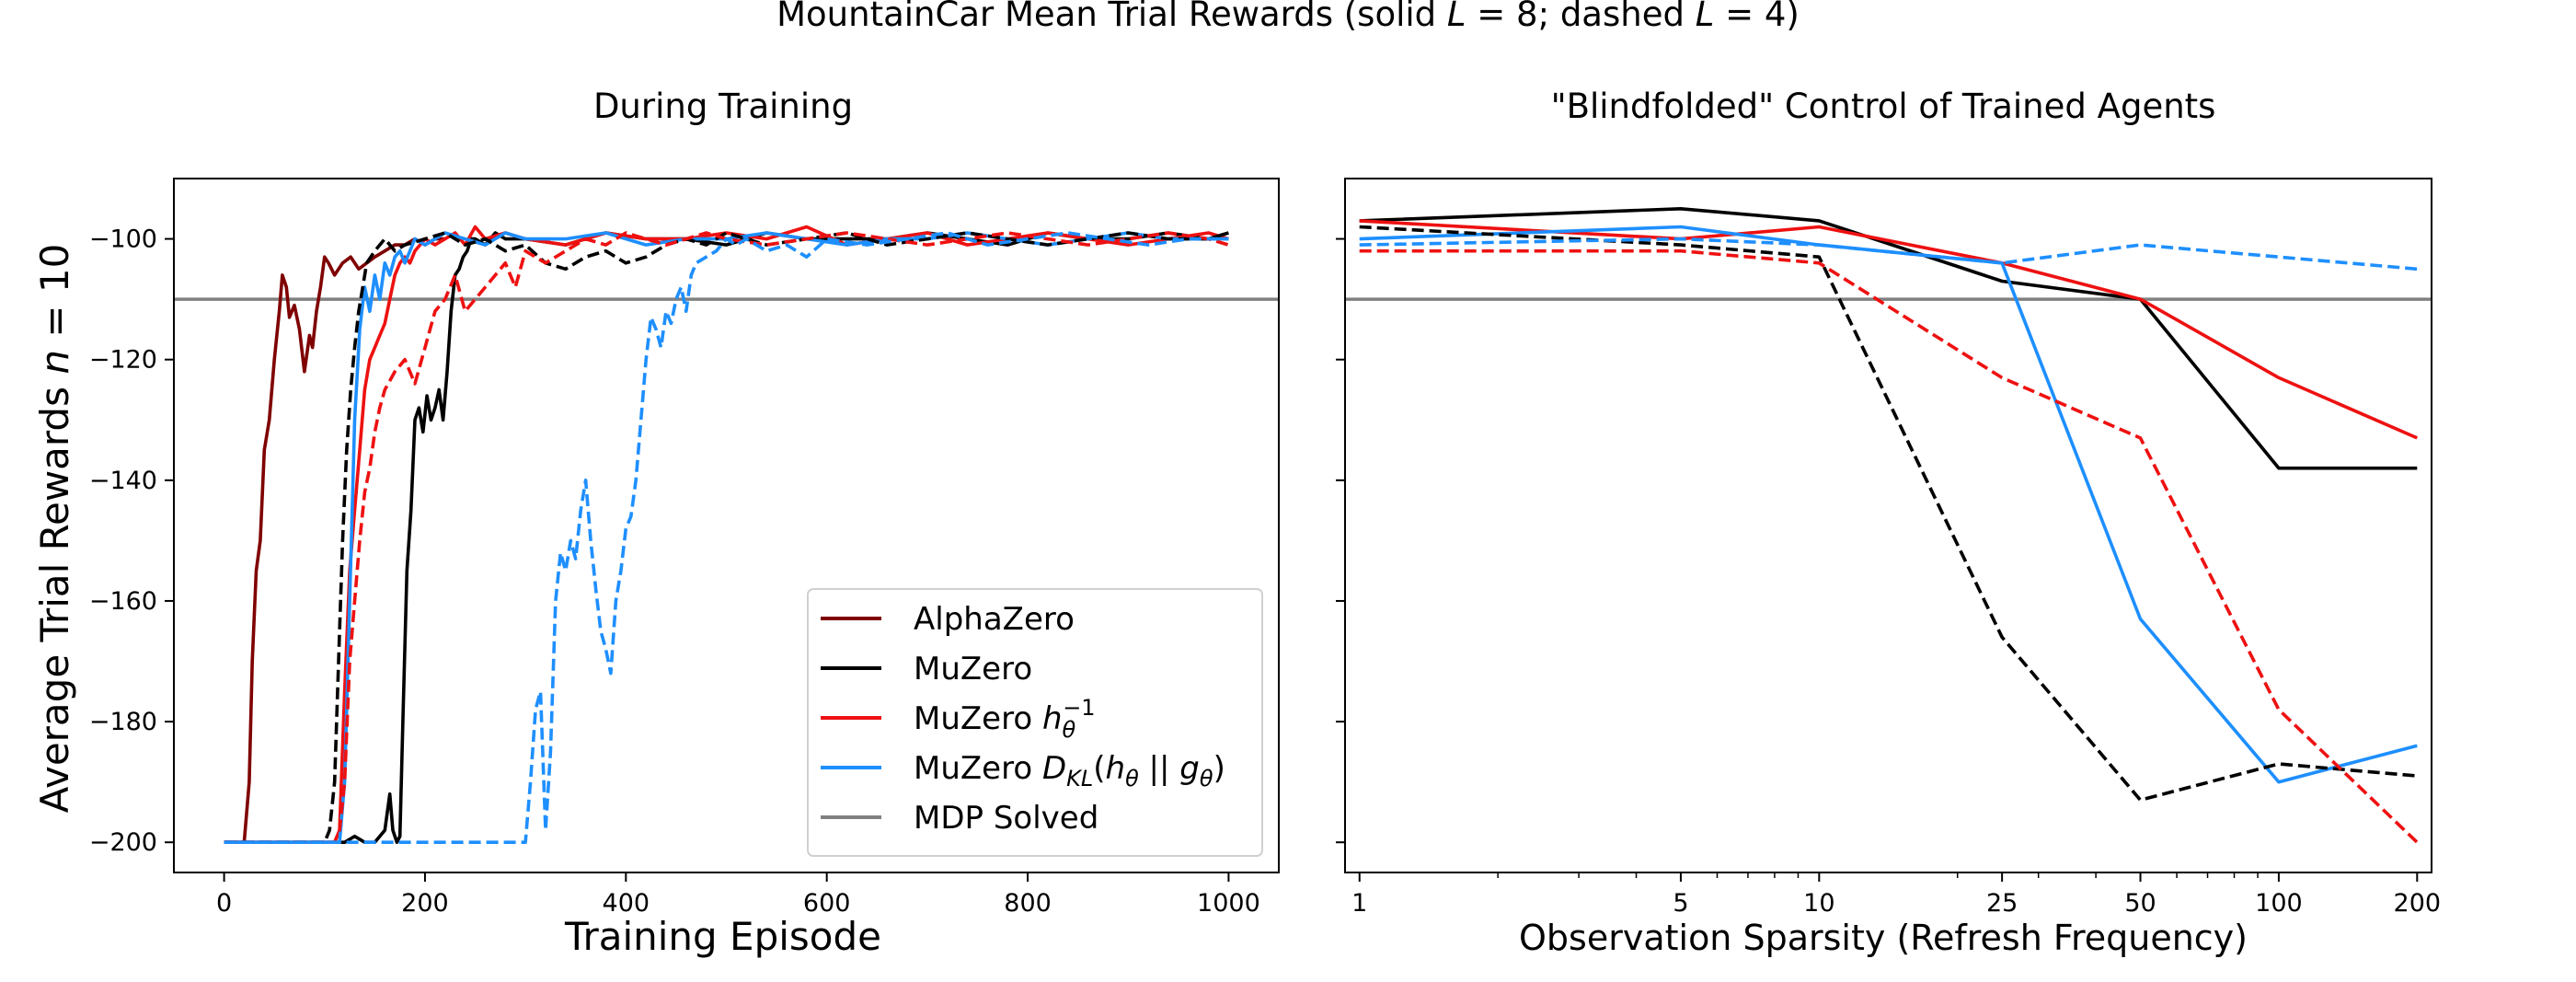  I want to click on legend-label-MuZeroKL: MuZero DKL(hθ || gθ), so click(1069, 770).